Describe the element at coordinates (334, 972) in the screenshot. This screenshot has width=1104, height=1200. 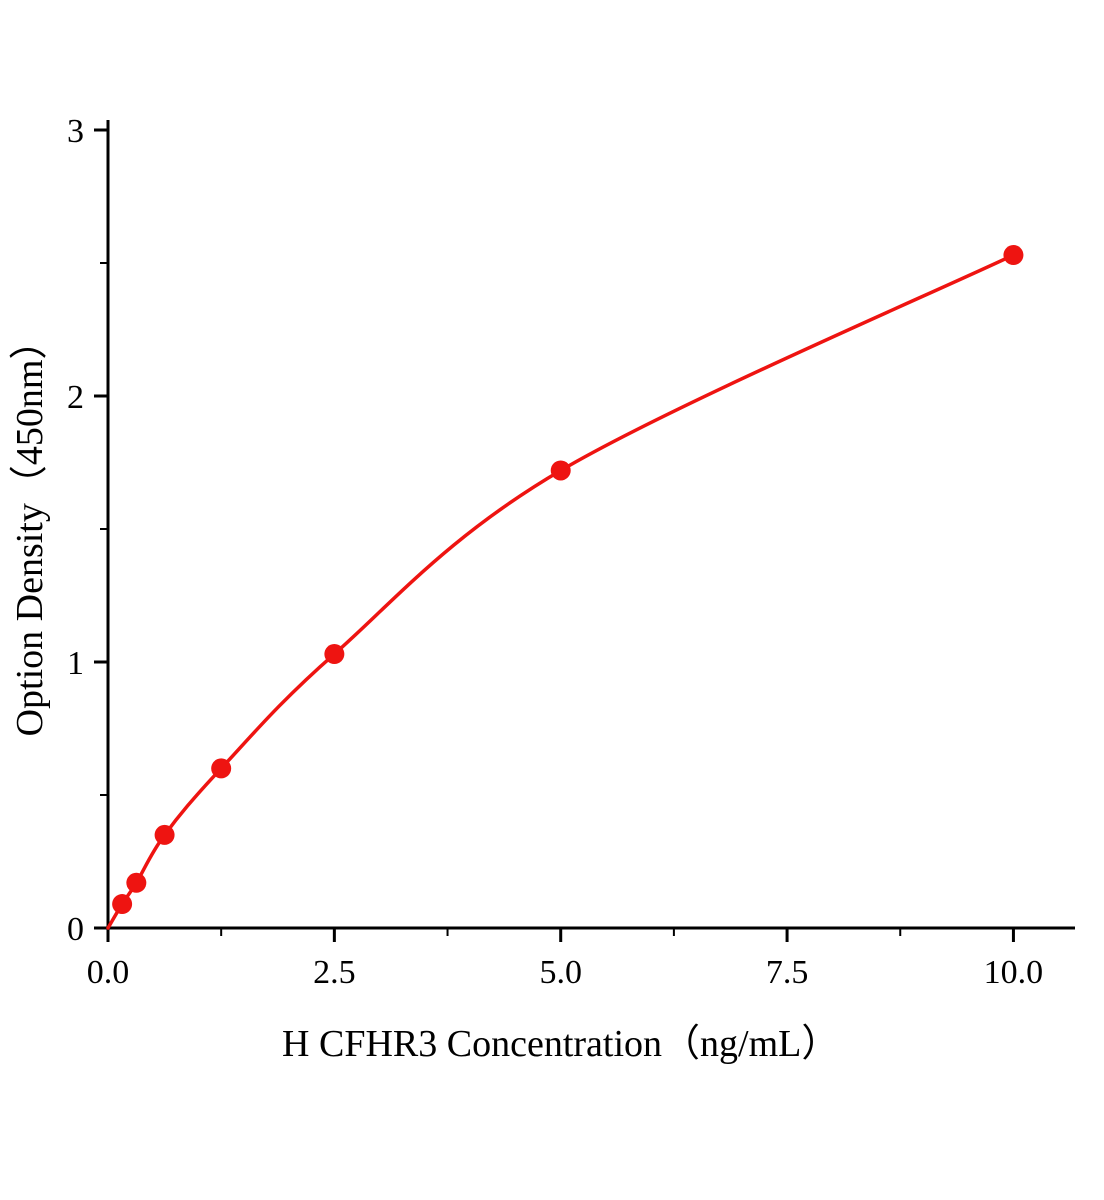
I see `x-tick-label: 2.5` at that location.